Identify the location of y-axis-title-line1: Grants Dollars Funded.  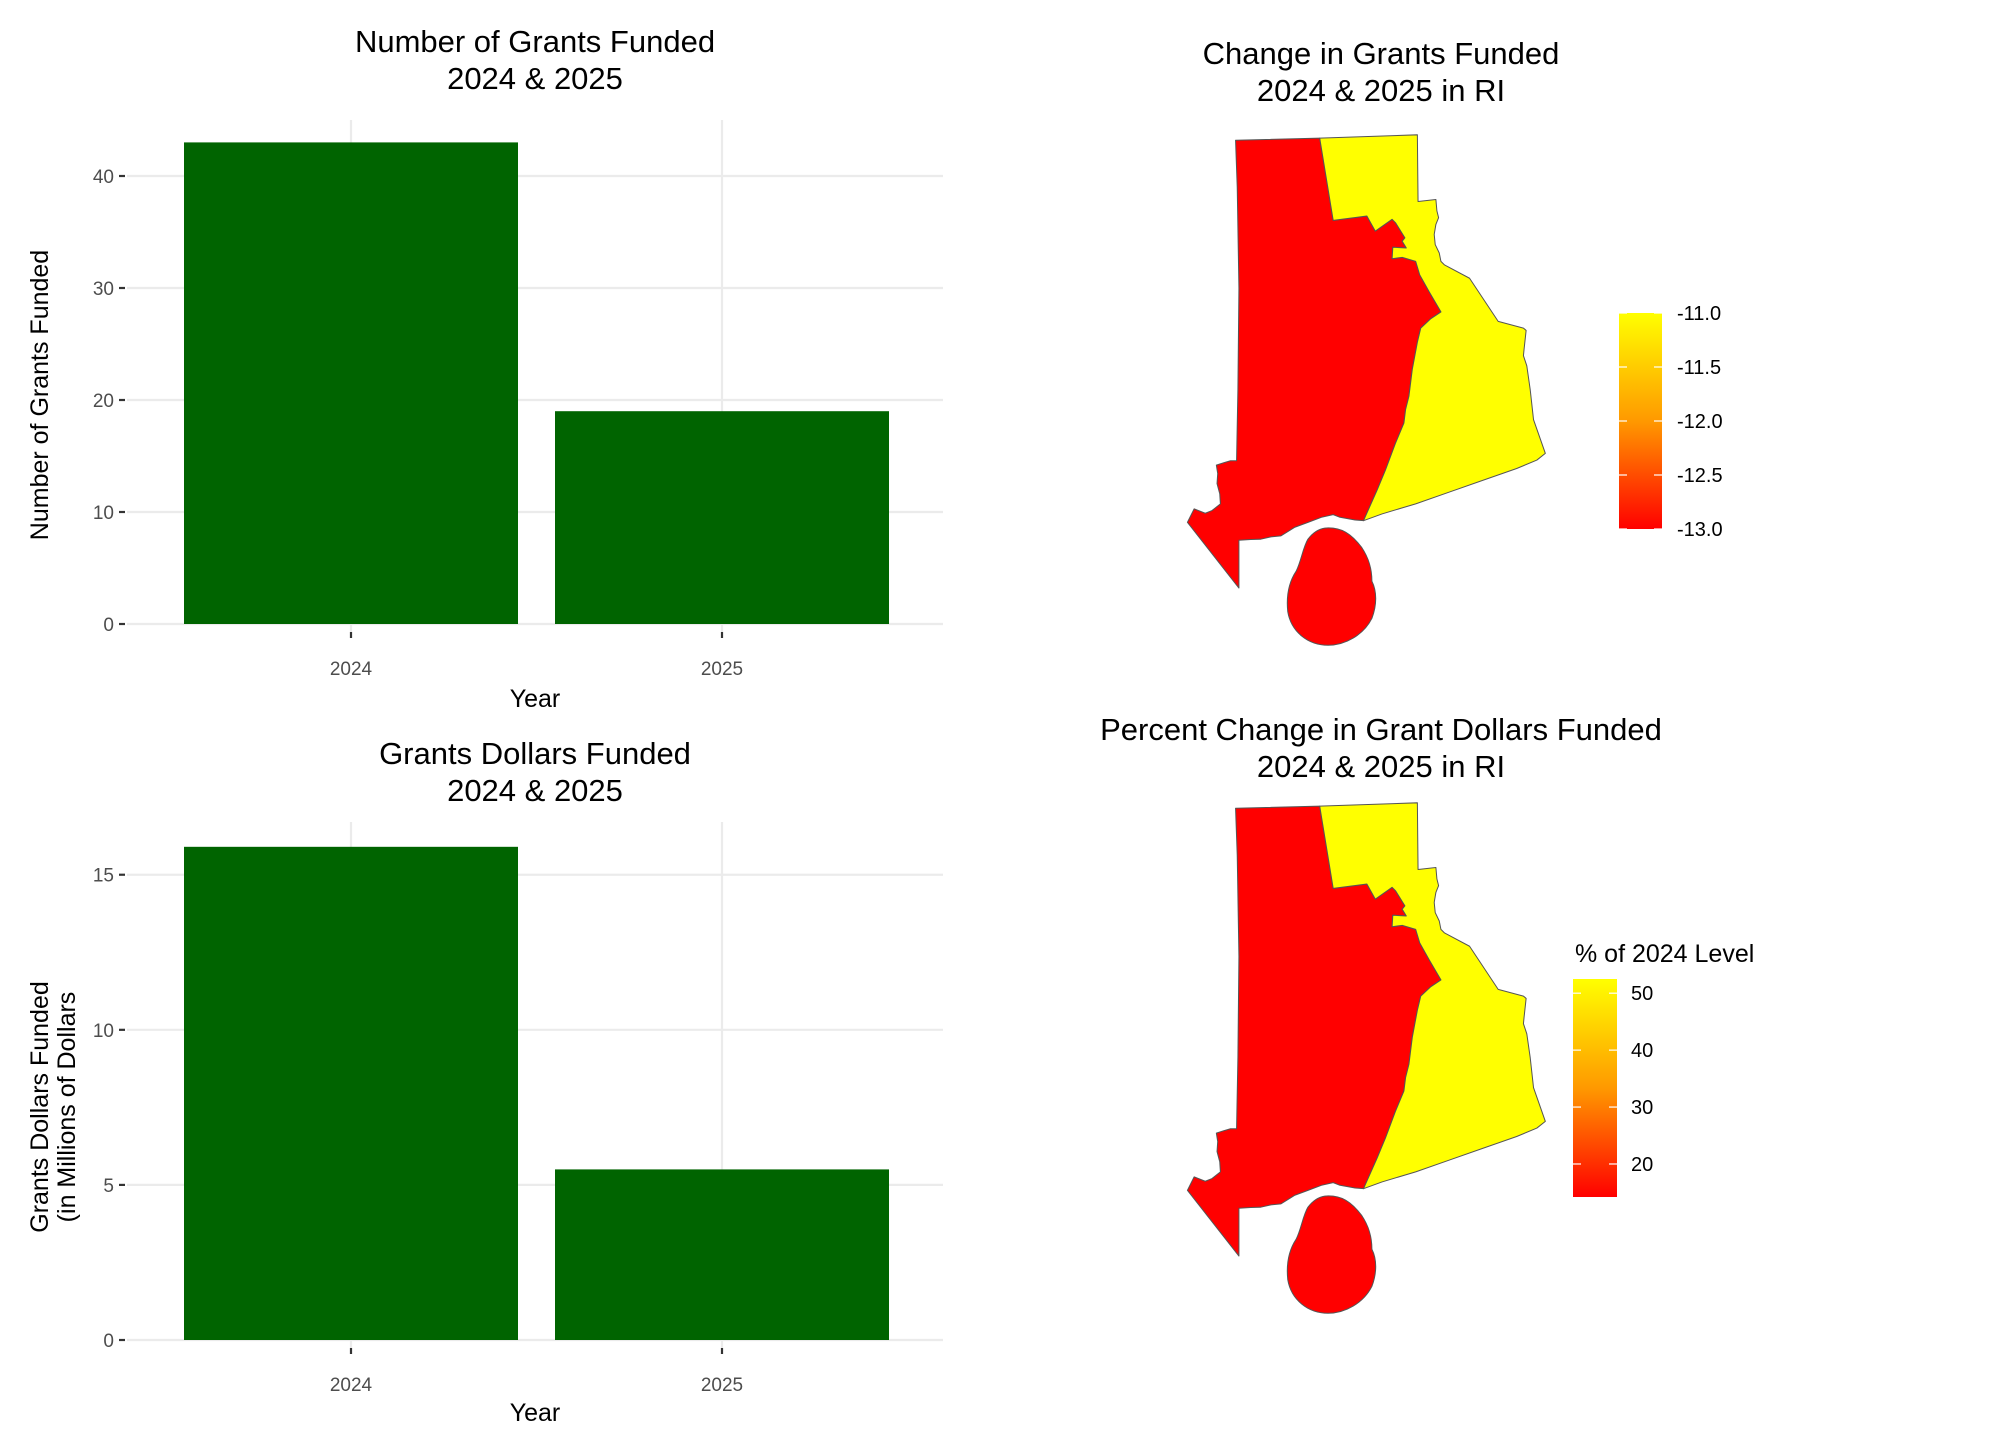
(40, 1107).